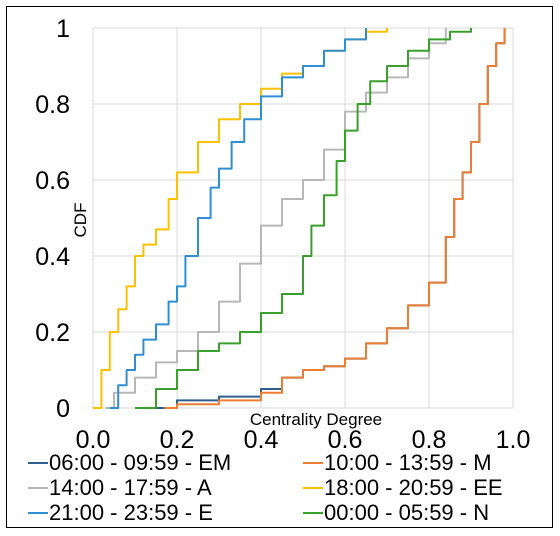  I want to click on legend-label: 18:00 - 20:59 - EE, so click(413, 487).